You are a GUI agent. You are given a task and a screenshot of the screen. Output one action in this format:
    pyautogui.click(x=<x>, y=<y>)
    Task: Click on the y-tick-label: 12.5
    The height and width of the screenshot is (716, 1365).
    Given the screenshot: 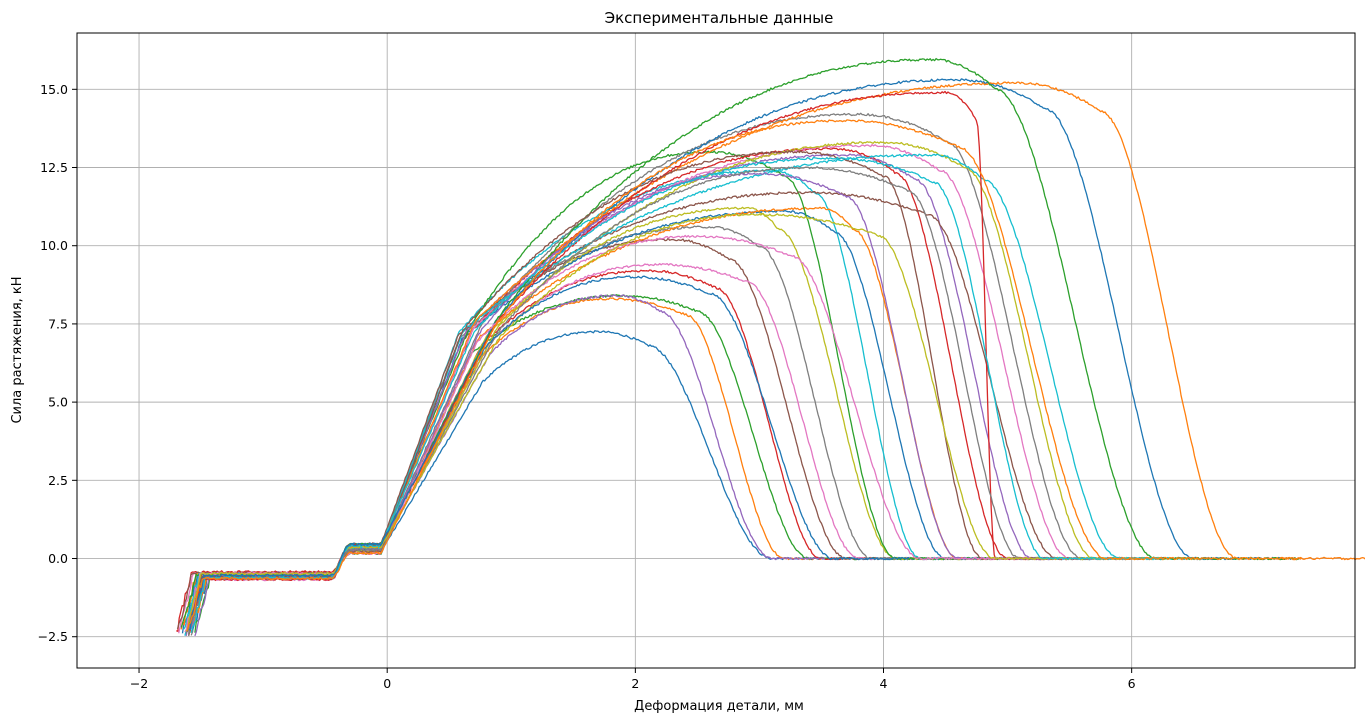 What is the action you would take?
    pyautogui.click(x=54, y=167)
    